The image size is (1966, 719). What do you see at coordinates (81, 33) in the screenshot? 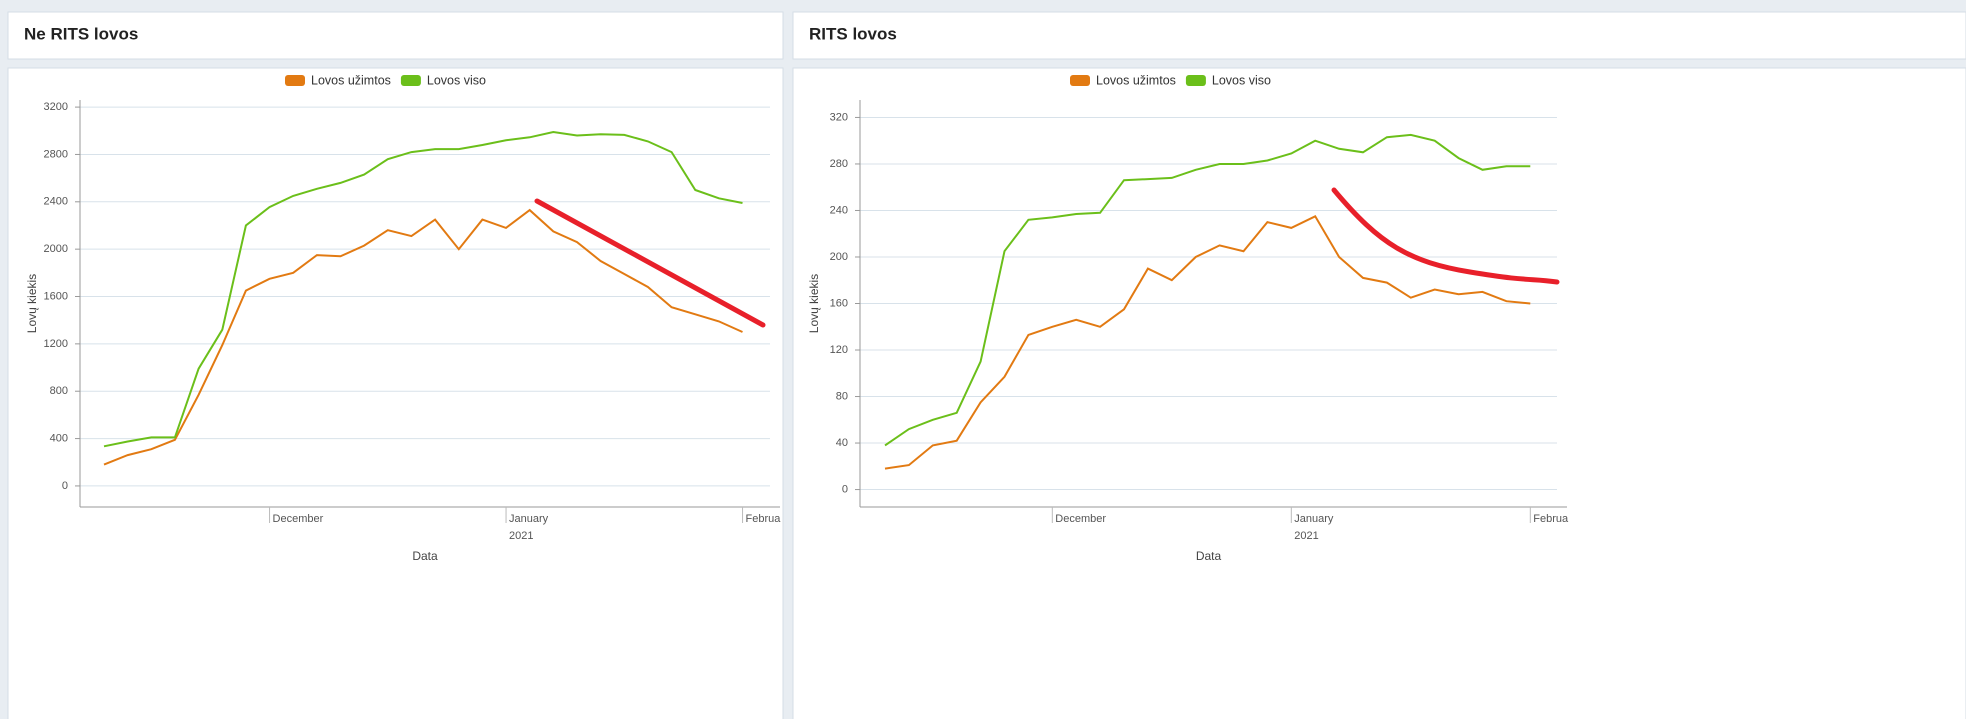
I see `panel-title: Ne RITS lovos` at bounding box center [81, 33].